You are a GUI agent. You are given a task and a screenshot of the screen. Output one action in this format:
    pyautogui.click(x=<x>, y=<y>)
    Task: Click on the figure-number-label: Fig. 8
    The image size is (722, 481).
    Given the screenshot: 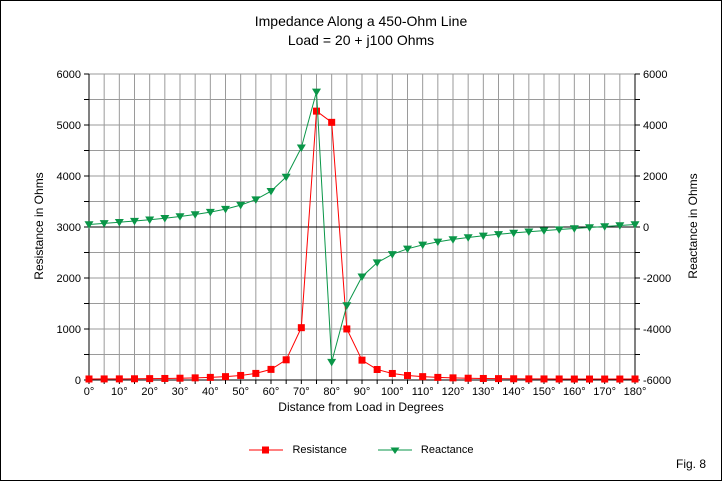 What is the action you would take?
    pyautogui.click(x=690, y=464)
    